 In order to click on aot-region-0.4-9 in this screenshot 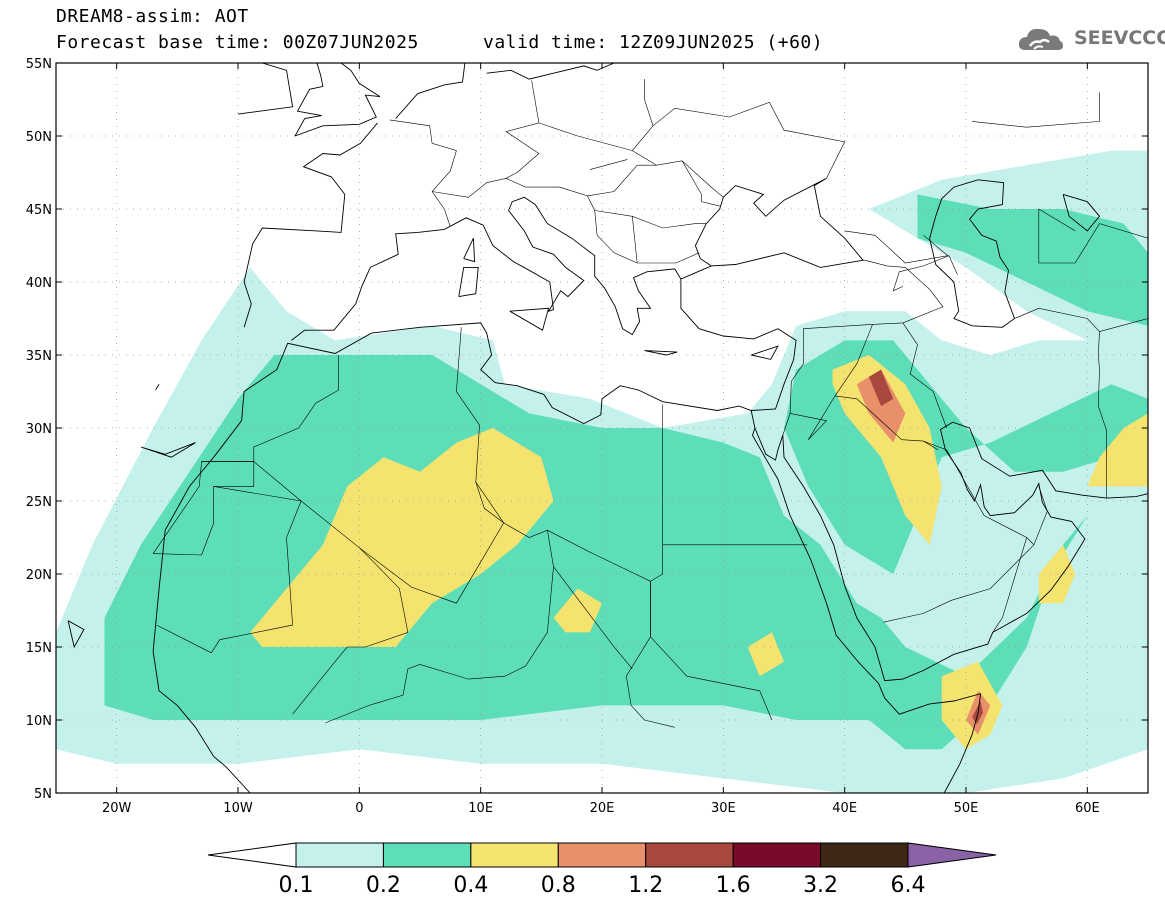, I will do `click(765, 654)`.